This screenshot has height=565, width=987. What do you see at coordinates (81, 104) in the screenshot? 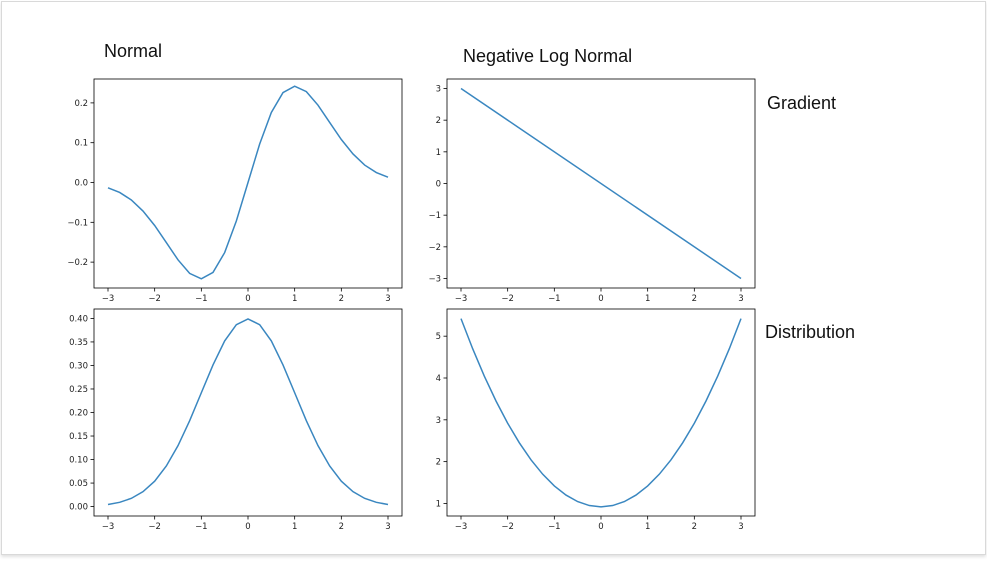
I see `y-tick-label: 0.2` at bounding box center [81, 104].